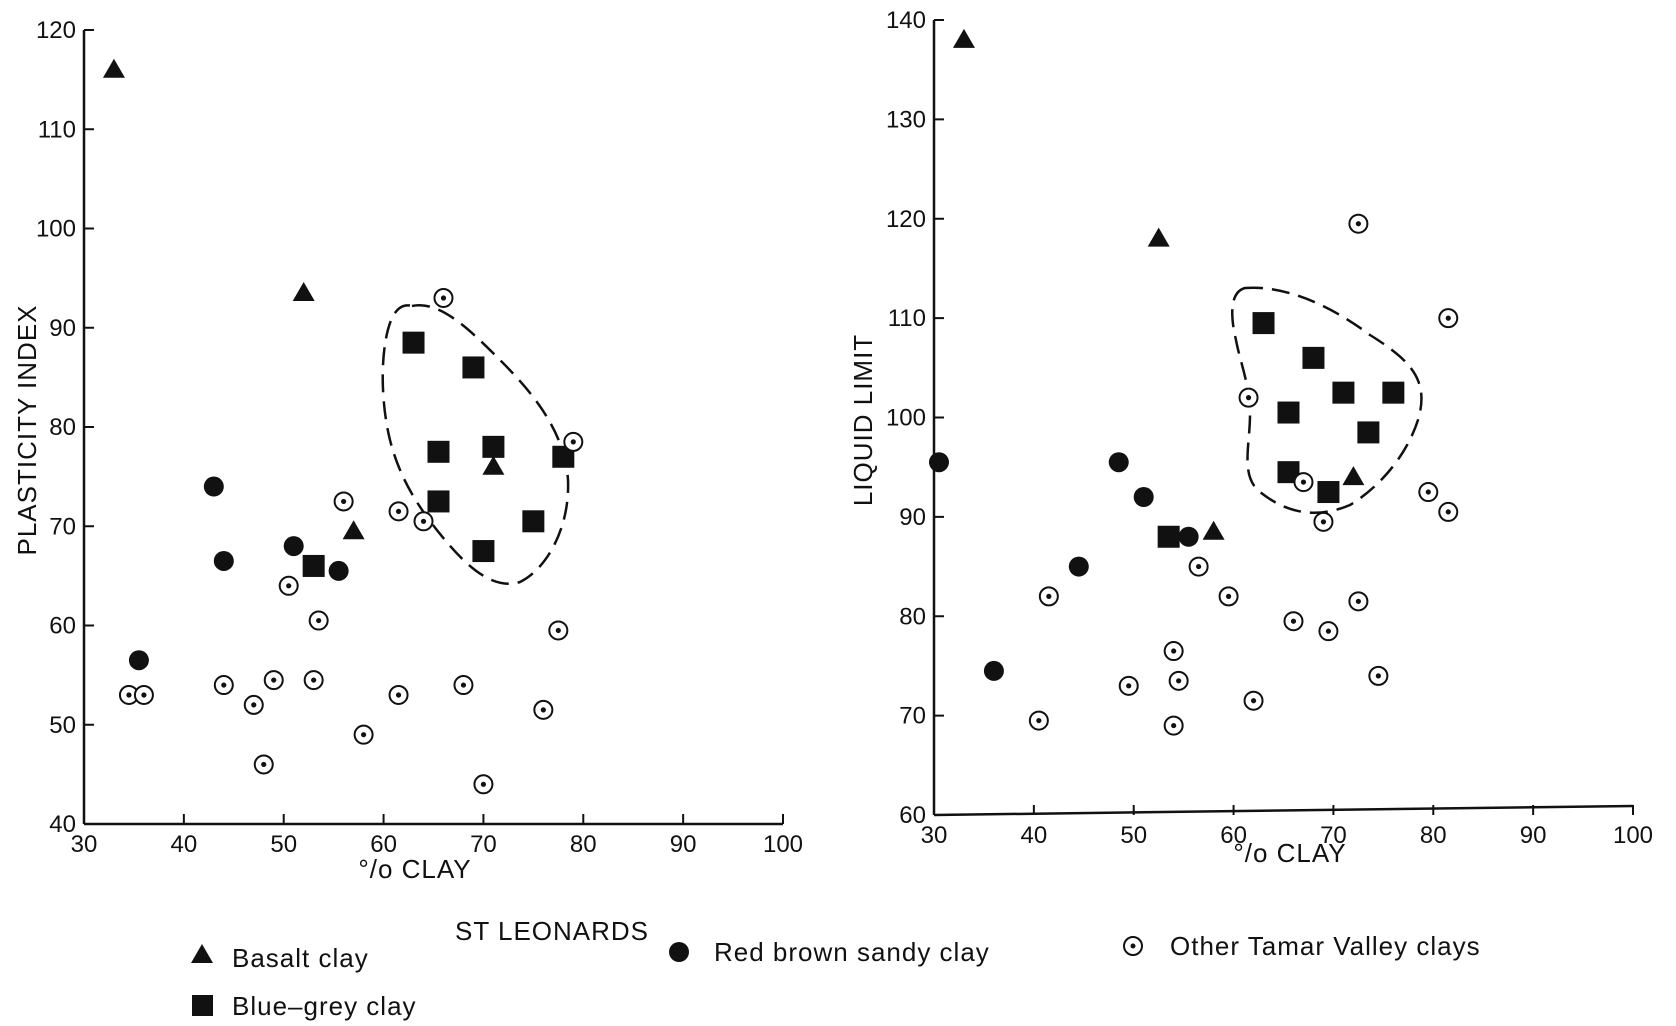  I want to click on x-tick-label: 80, so click(1433, 835).